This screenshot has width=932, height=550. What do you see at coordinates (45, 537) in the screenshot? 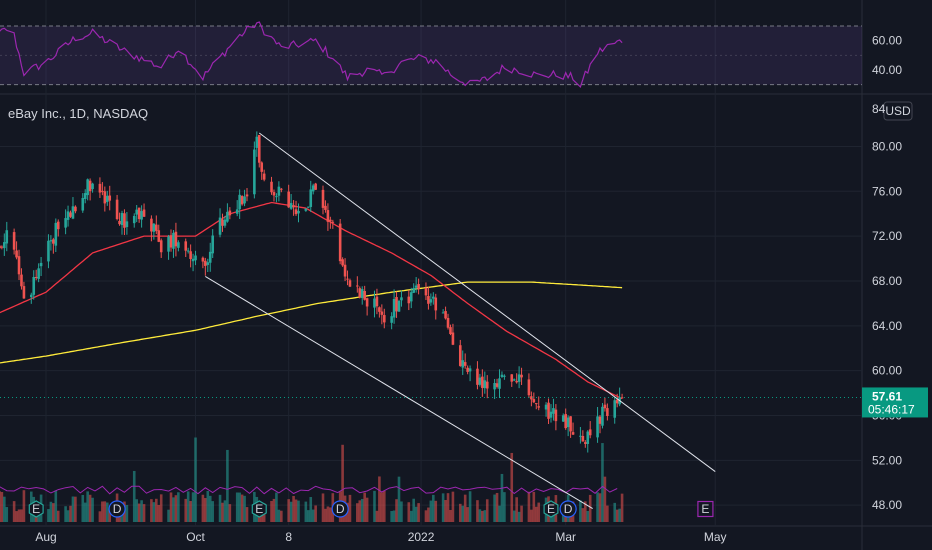
I see `time-tick-label: Aug` at bounding box center [45, 537].